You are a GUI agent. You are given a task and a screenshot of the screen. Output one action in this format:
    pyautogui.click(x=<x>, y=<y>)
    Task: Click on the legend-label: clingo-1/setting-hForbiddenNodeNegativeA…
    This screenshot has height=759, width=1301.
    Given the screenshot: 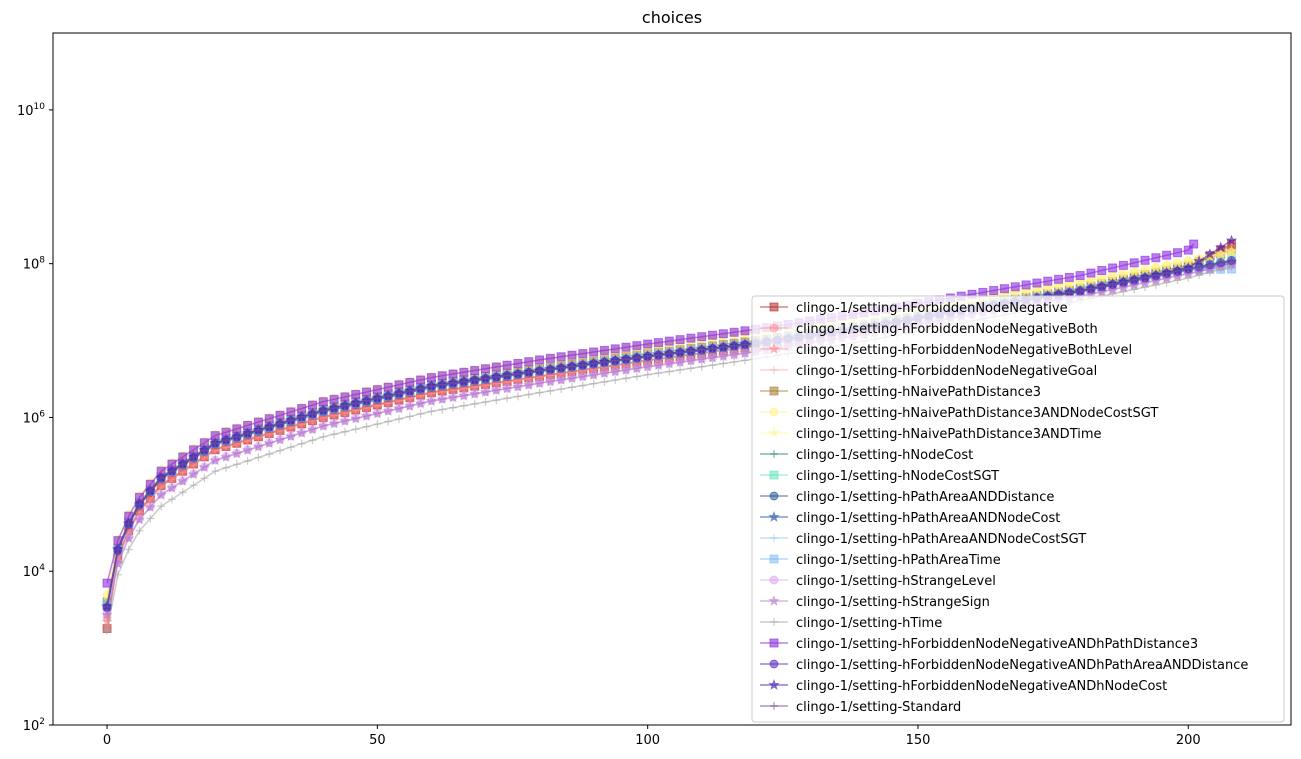 What is the action you would take?
    pyautogui.click(x=997, y=644)
    